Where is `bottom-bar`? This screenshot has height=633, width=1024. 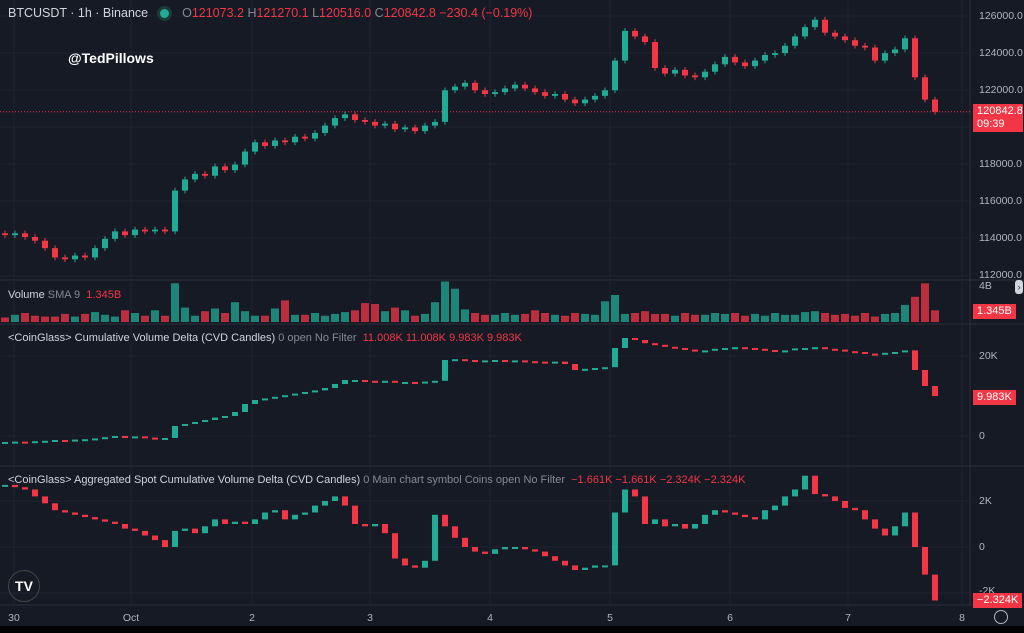 bottom-bar is located at coordinates (512, 629).